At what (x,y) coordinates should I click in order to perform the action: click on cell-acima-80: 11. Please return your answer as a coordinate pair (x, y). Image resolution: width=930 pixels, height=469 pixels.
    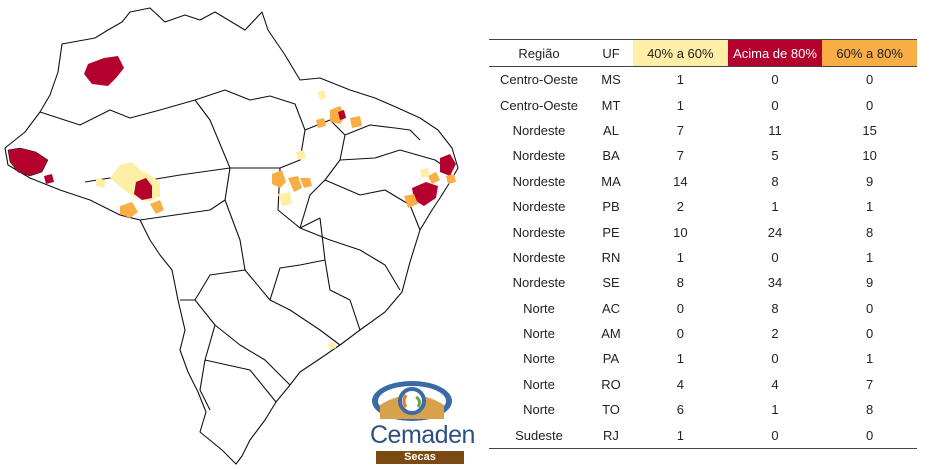
    Looking at the image, I should click on (775, 130).